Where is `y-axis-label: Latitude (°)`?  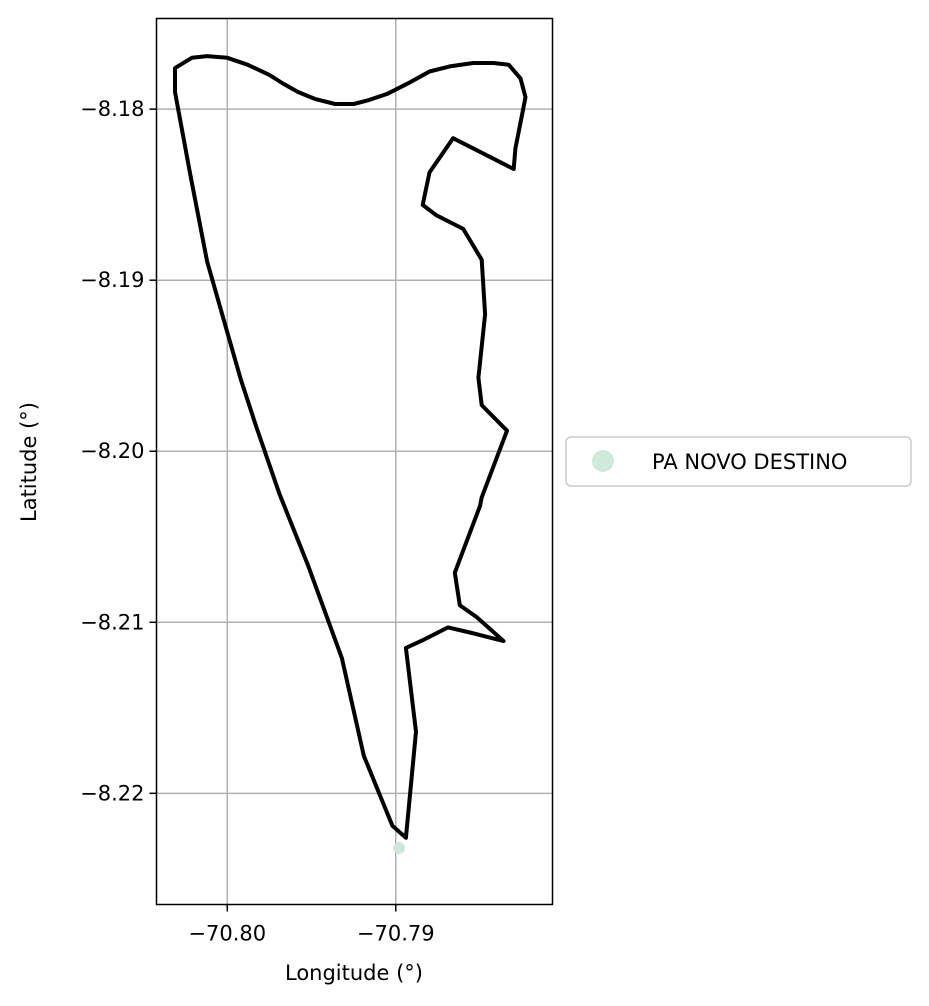
y-axis-label: Latitude (°) is located at coordinates (29, 462).